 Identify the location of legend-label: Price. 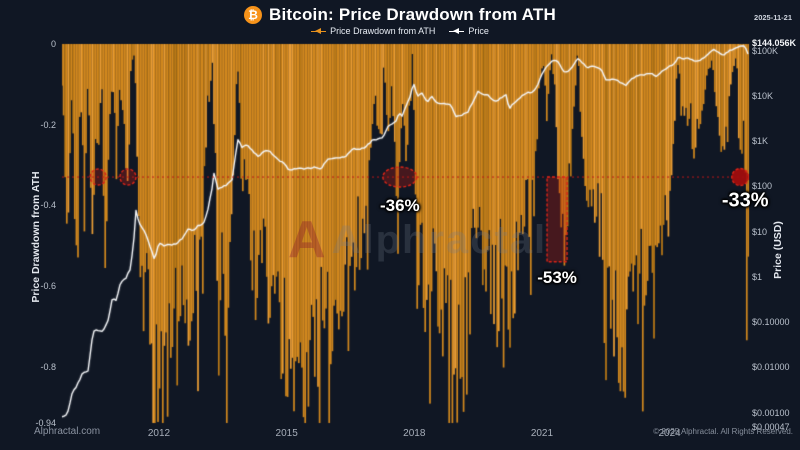
(478, 31).